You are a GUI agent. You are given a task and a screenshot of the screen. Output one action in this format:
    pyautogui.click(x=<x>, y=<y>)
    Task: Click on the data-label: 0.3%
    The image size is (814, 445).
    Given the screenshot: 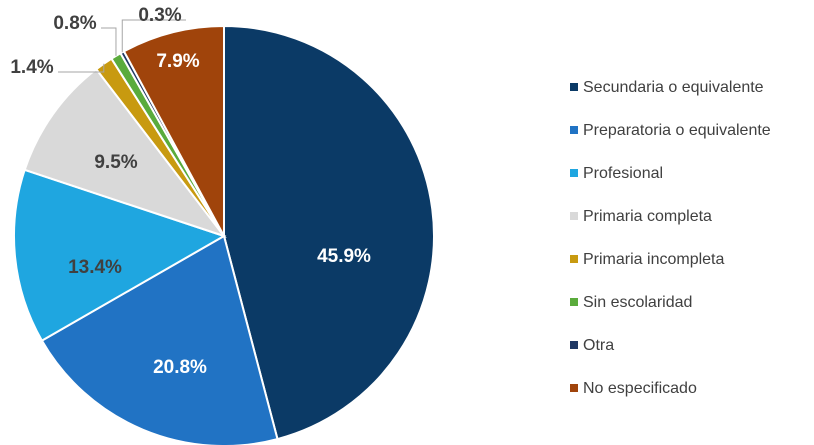 What is the action you would take?
    pyautogui.click(x=159, y=15)
    